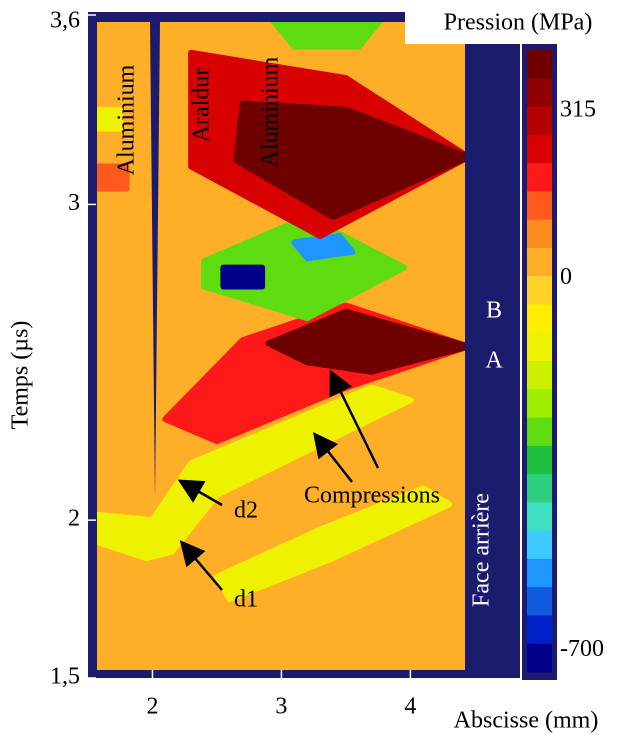  I want to click on y-tick-label: 2, so click(74, 519).